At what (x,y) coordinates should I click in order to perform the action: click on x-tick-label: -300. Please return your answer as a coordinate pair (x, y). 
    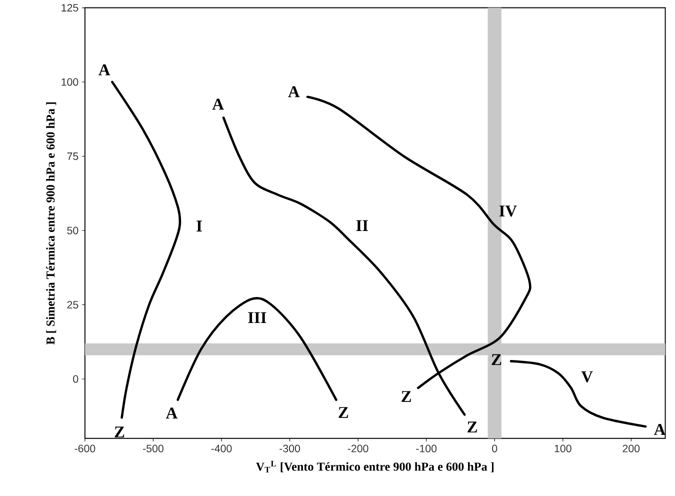
    Looking at the image, I should click on (290, 448).